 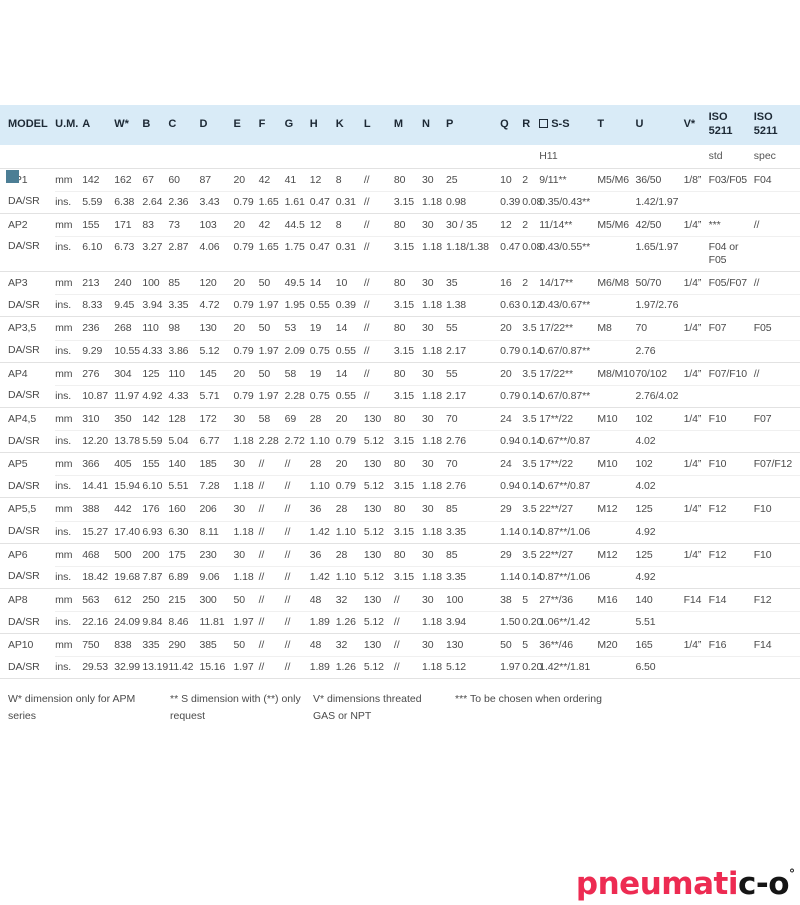 I want to click on value-cell: 4.06, so click(x=216, y=254).